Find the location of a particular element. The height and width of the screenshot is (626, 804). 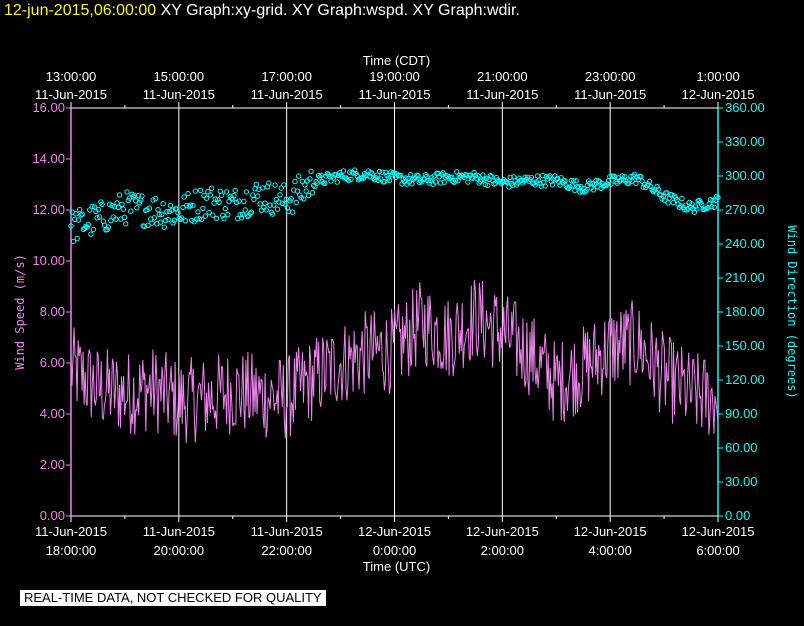

x-top-tick-label-time: 15:00:00 is located at coordinates (179, 76).